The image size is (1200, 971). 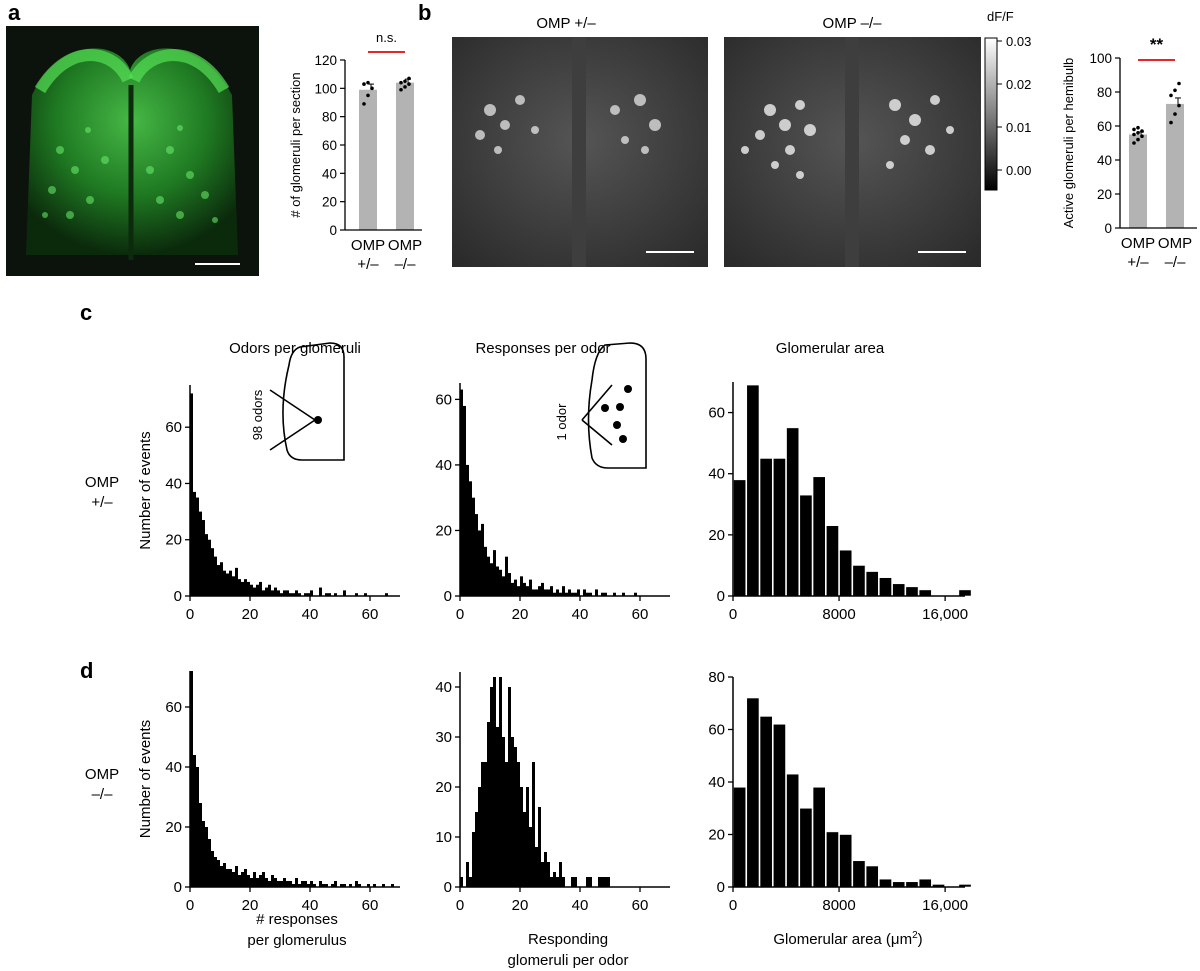 What do you see at coordinates (1018, 41) in the screenshot?
I see `colorbar-tick: 0.03` at bounding box center [1018, 41].